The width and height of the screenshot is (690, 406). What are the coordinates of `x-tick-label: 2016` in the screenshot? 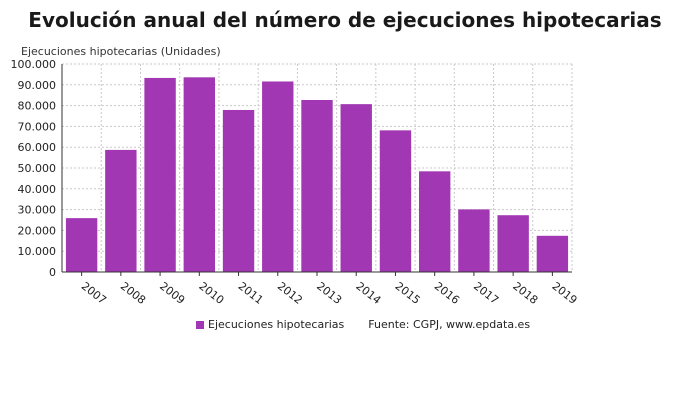 It's located at (447, 293).